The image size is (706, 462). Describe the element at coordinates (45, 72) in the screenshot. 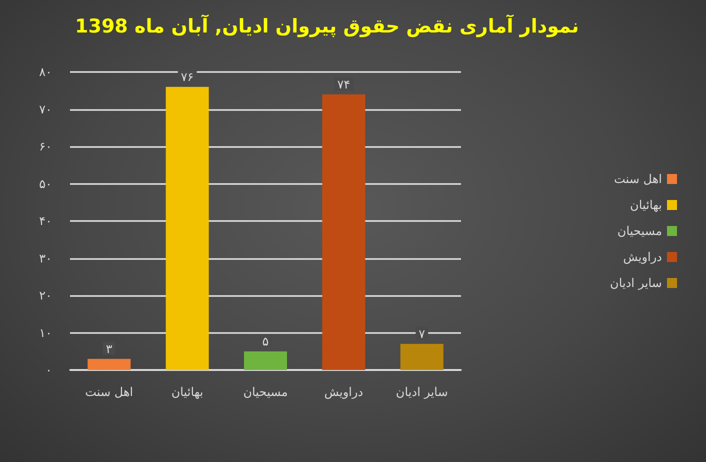

I see `y-tick-label: ۸۰` at that location.